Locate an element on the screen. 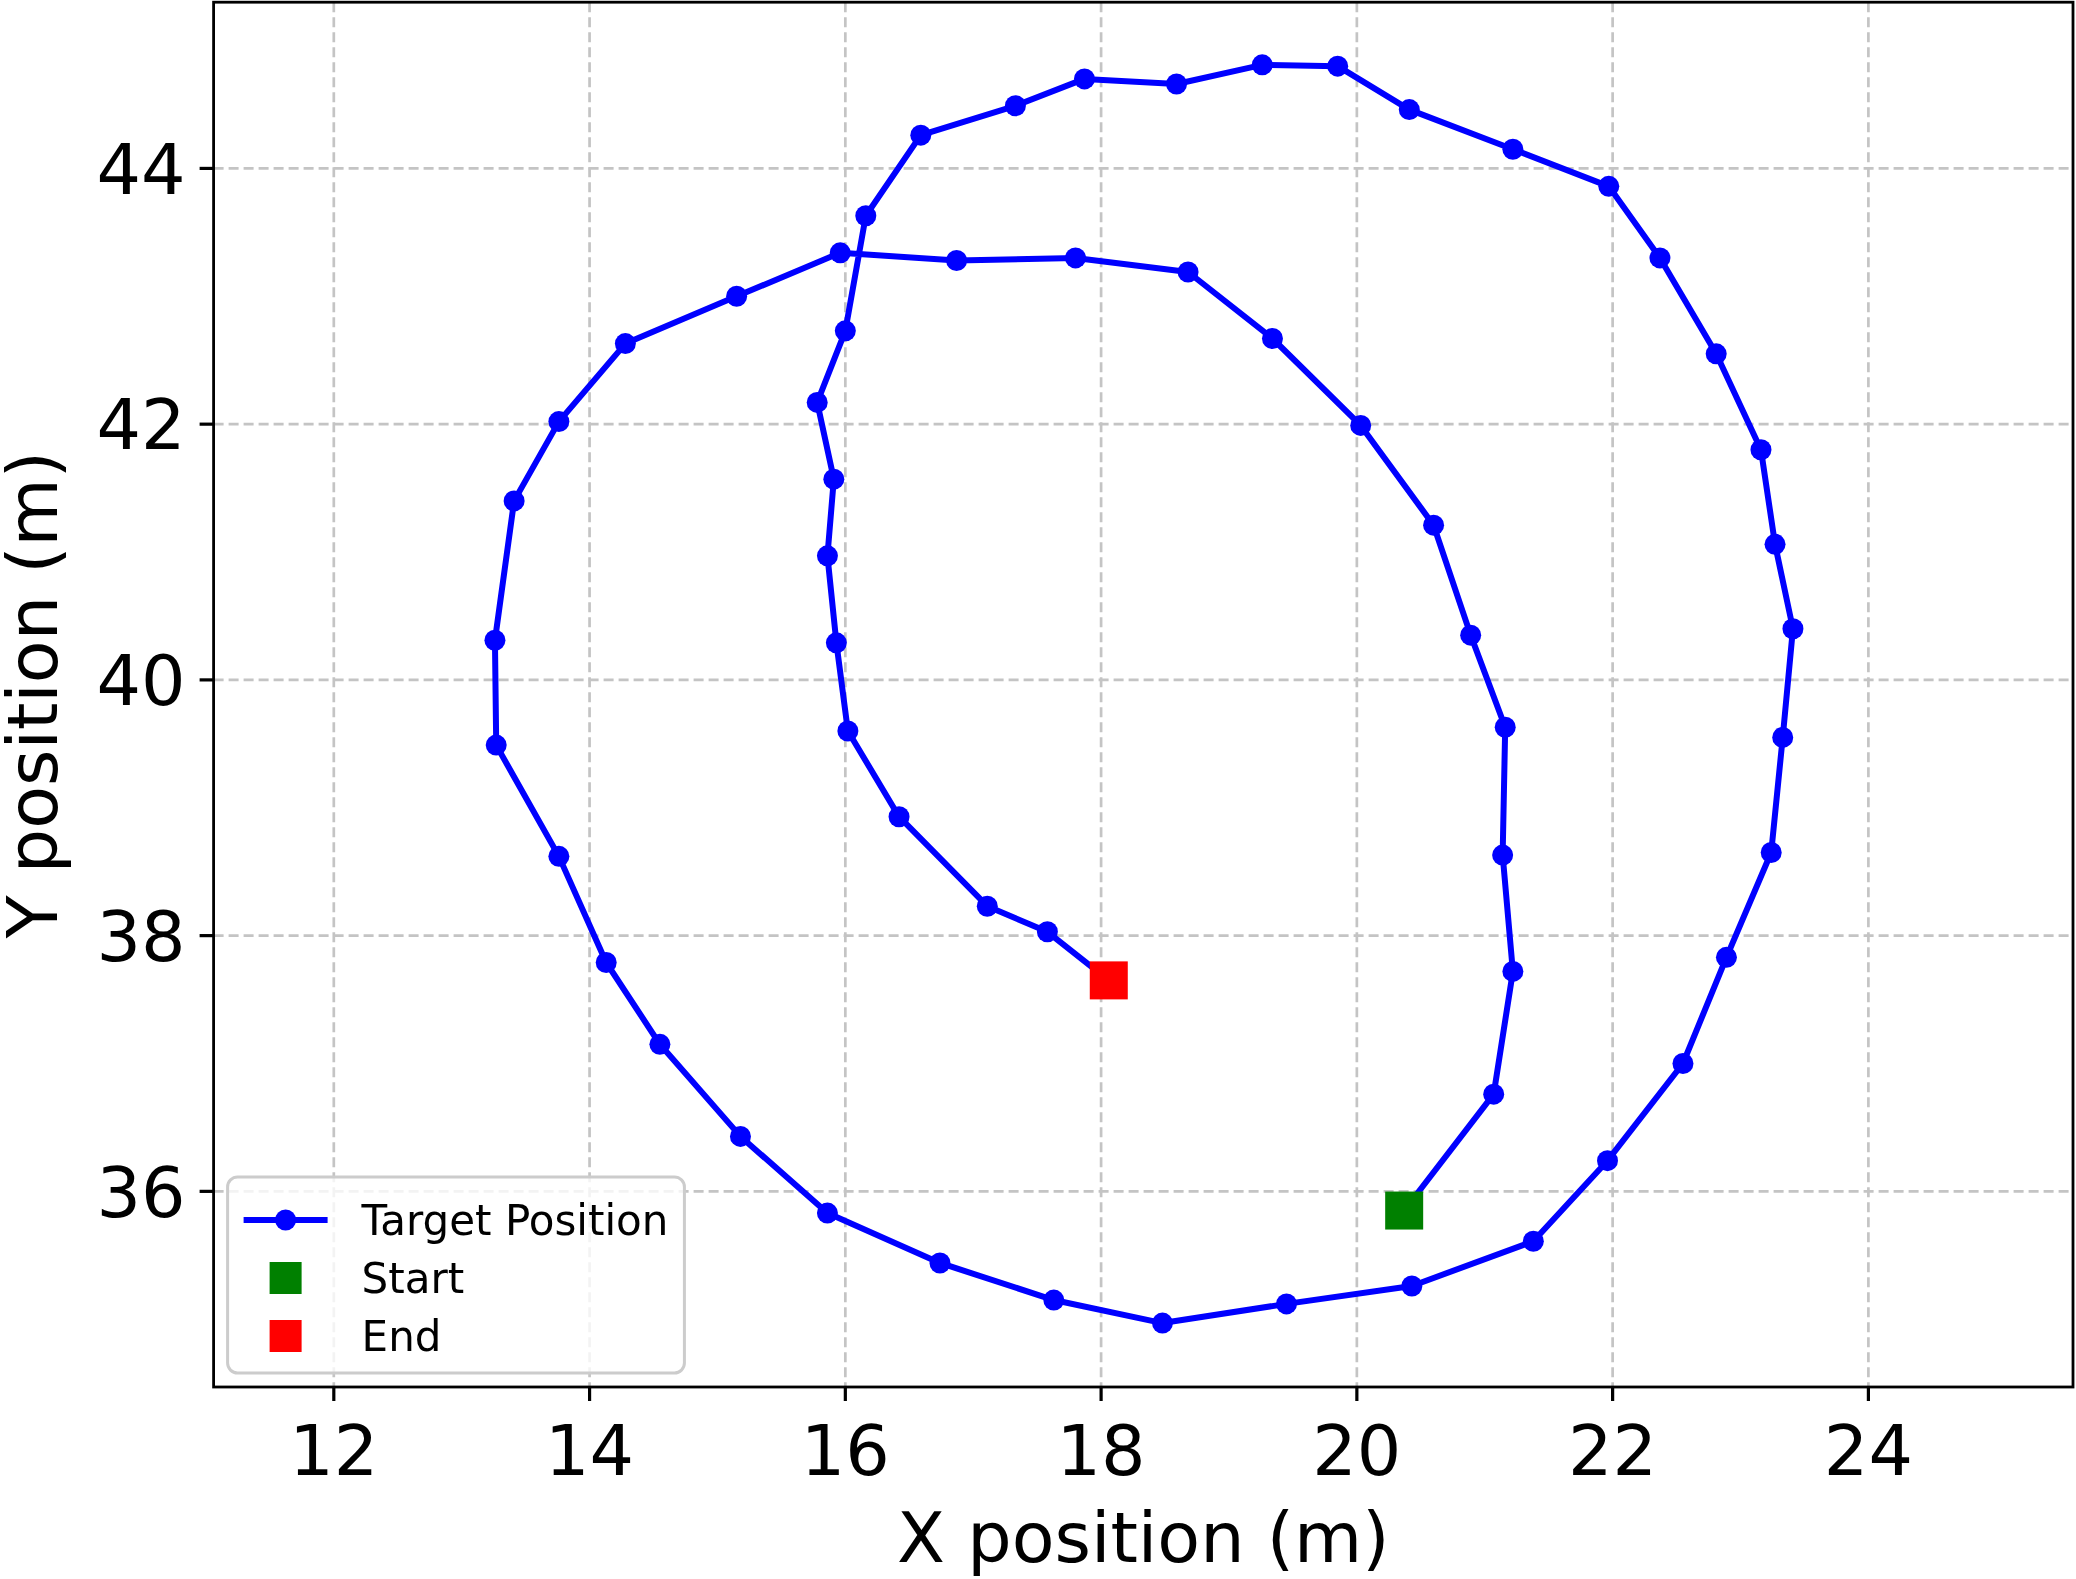 This screenshot has width=2076, height=1579. x-tick-label: 20 is located at coordinates (1357, 1451).